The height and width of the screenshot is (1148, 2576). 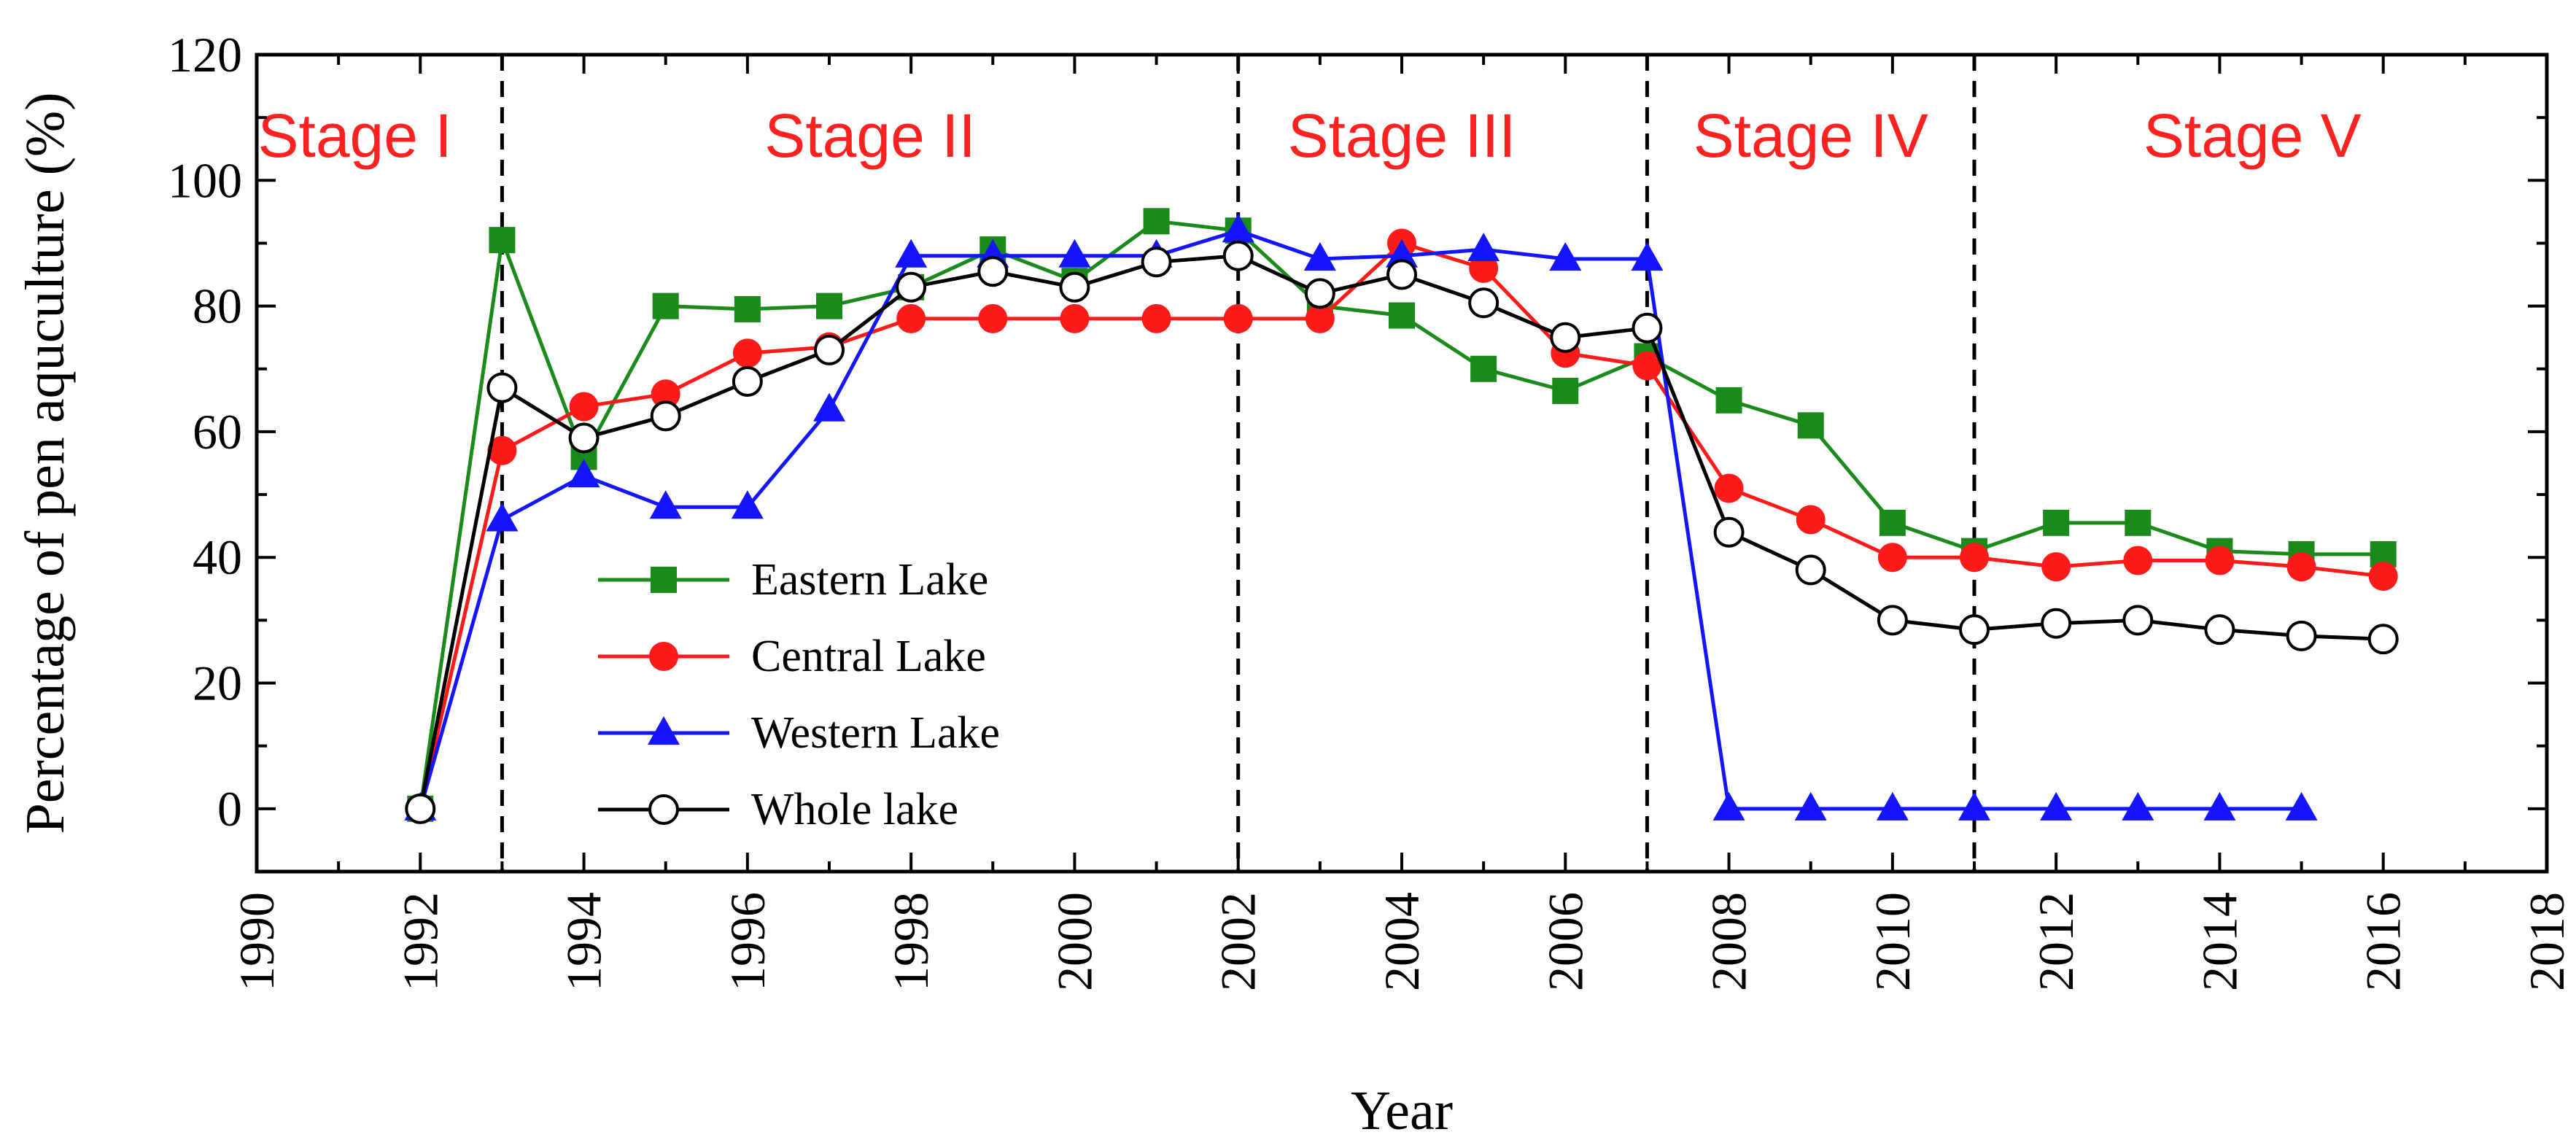 What do you see at coordinates (2547, 941) in the screenshot?
I see `x-tick-label: 2018` at bounding box center [2547, 941].